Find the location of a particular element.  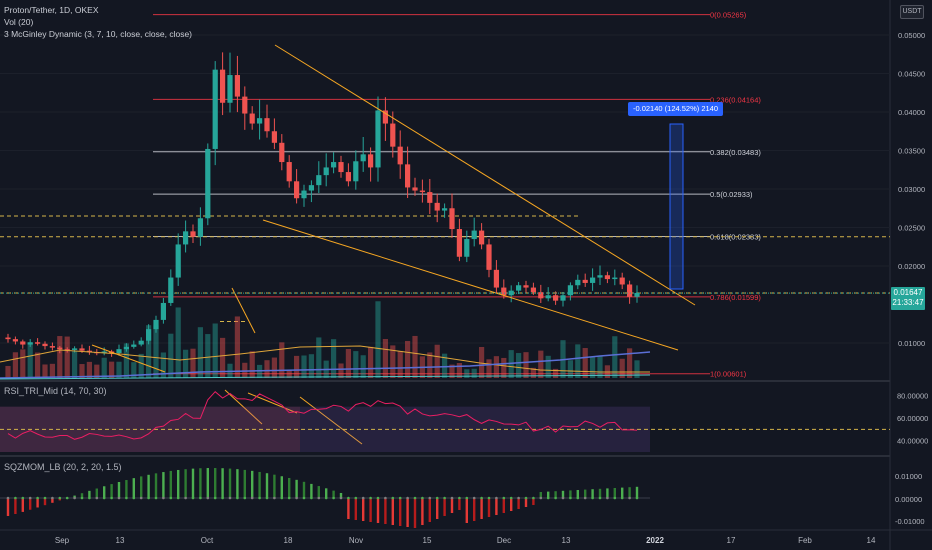

price-axis-label: 0.03500 is located at coordinates (911, 151).